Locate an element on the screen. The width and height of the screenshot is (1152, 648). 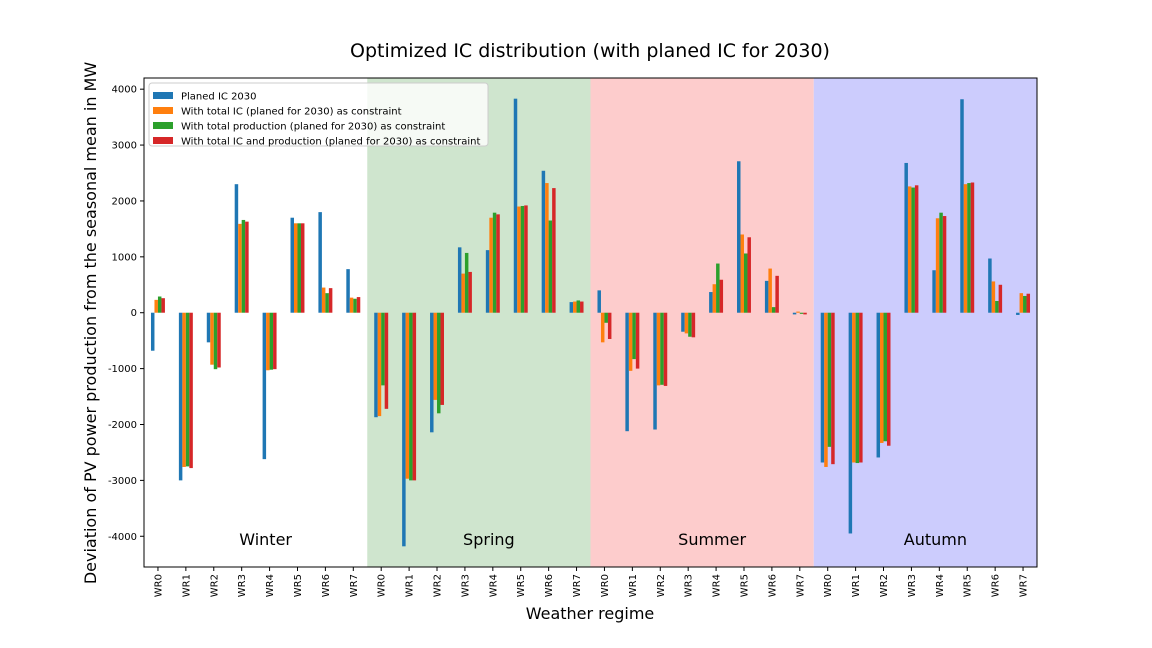
y-tick-label: -1000 is located at coordinates (122, 369).